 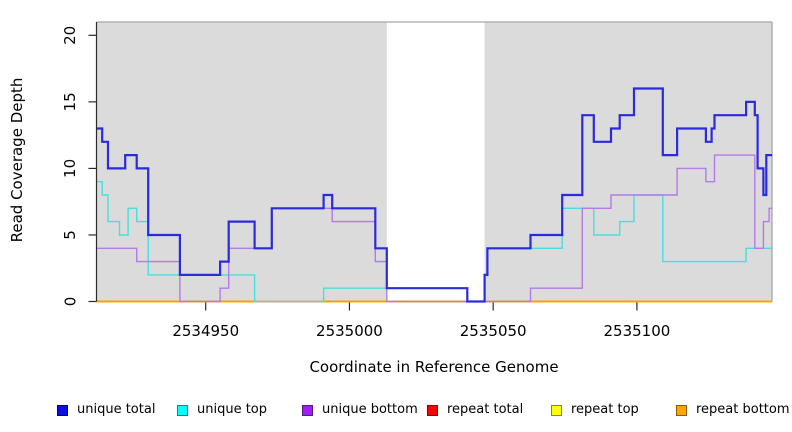 What do you see at coordinates (370, 409) in the screenshot?
I see `legend-label-unique-bottom: unique bottom` at bounding box center [370, 409].